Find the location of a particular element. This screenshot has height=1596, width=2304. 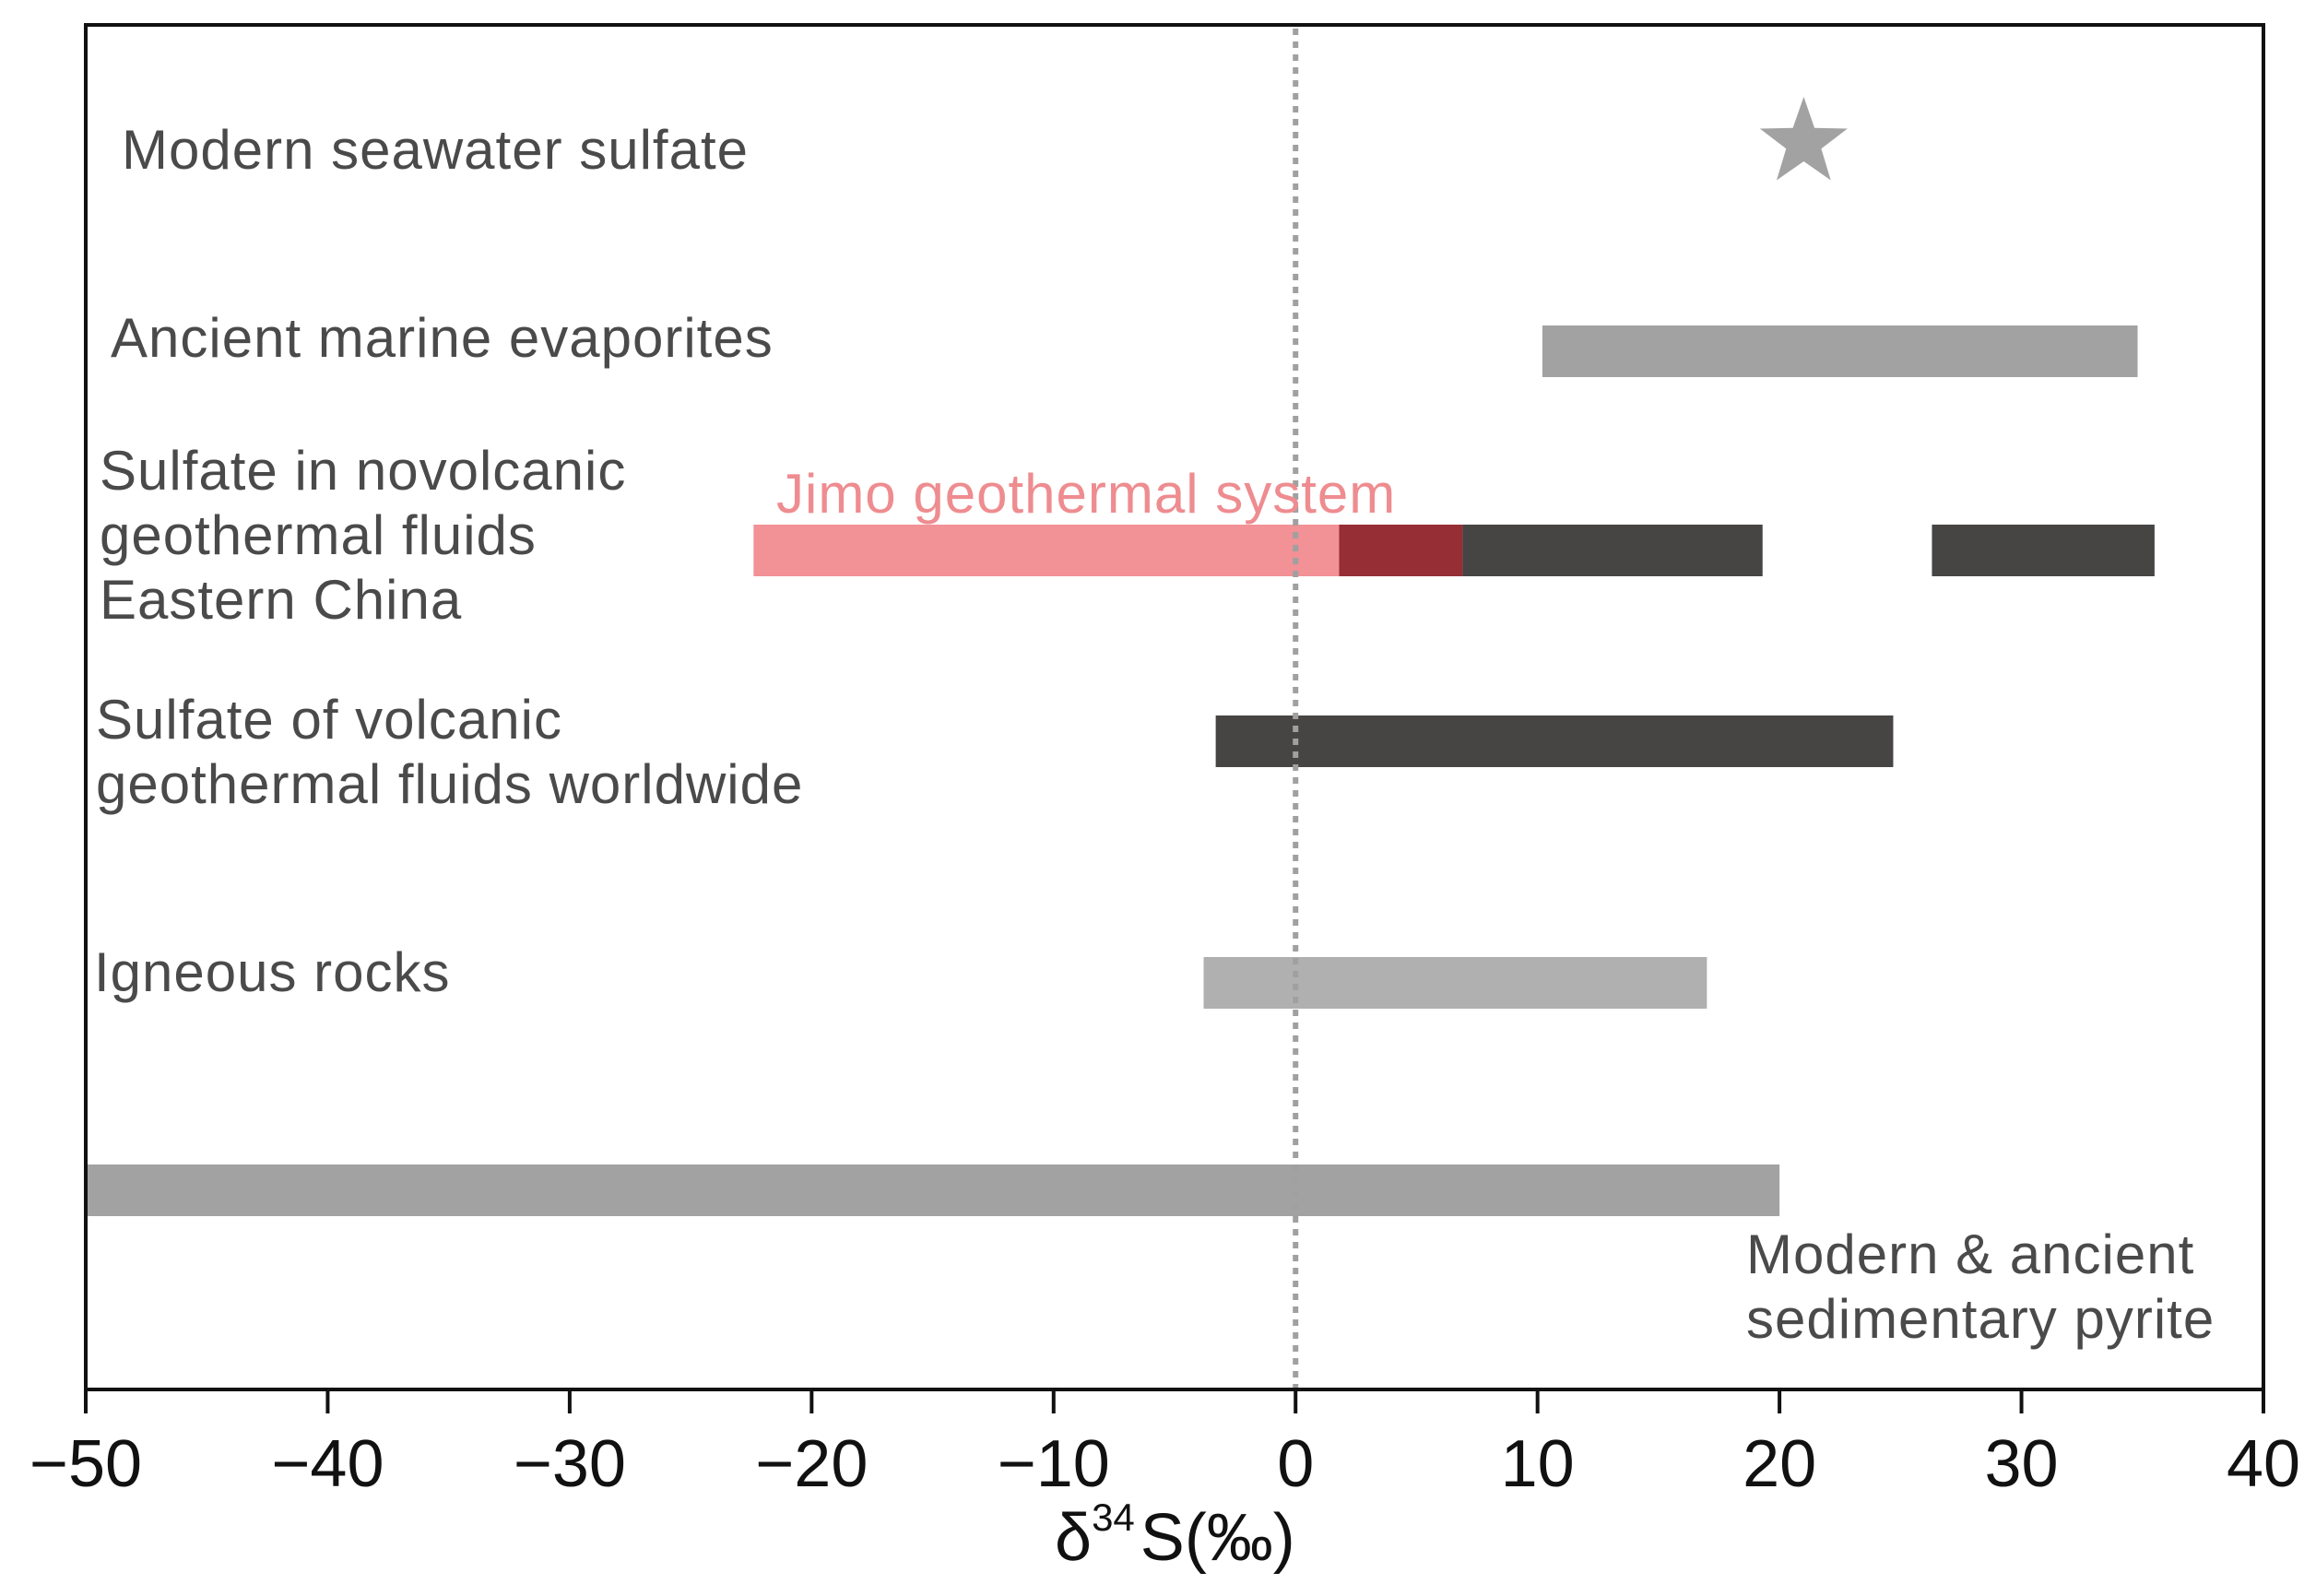

point-markers is located at coordinates (1804, 139).